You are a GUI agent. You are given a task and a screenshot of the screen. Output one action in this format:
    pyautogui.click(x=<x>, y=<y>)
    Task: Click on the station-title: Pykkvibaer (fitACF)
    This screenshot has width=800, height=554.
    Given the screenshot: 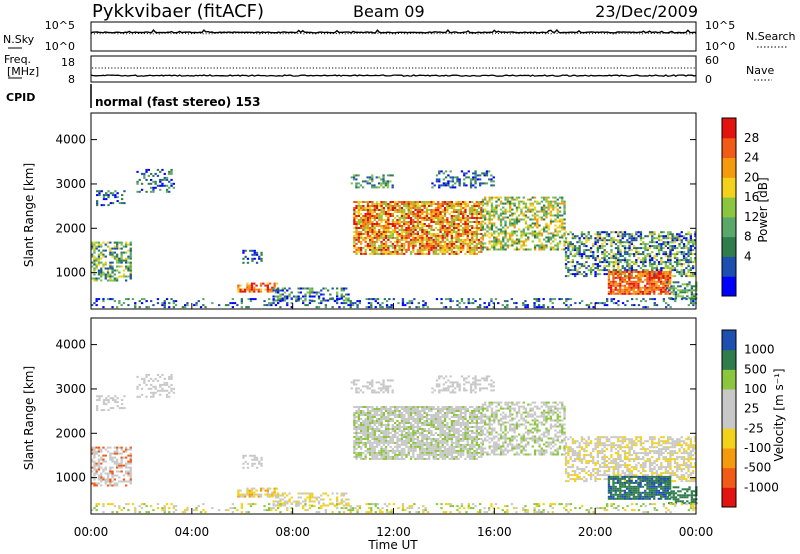 What is the action you would take?
    pyautogui.click(x=178, y=11)
    